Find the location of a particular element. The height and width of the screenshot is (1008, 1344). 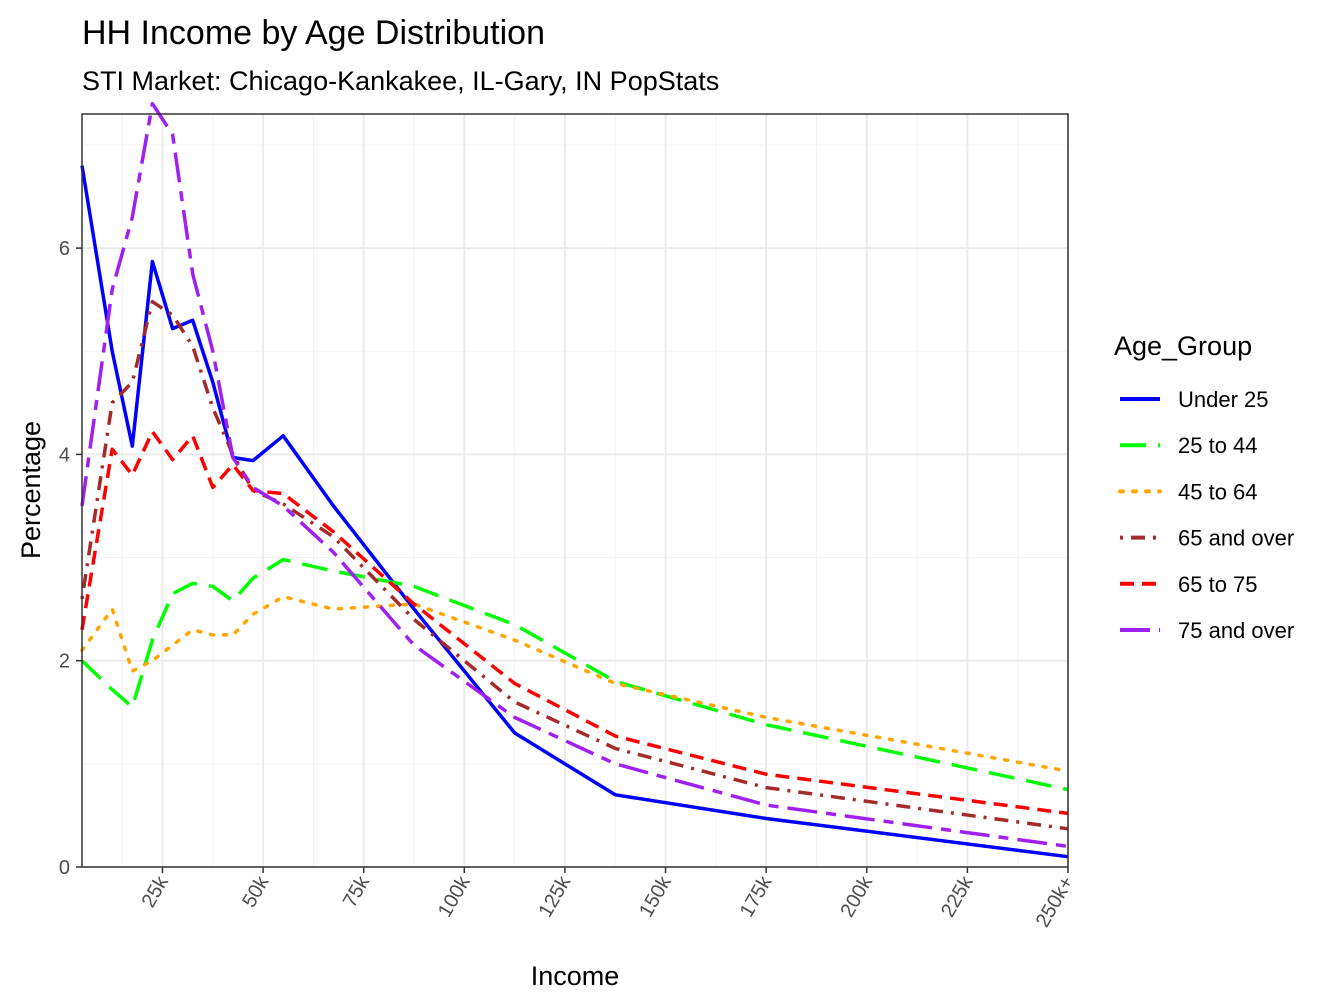

x-tick-label: 100k is located at coordinates (454, 896).